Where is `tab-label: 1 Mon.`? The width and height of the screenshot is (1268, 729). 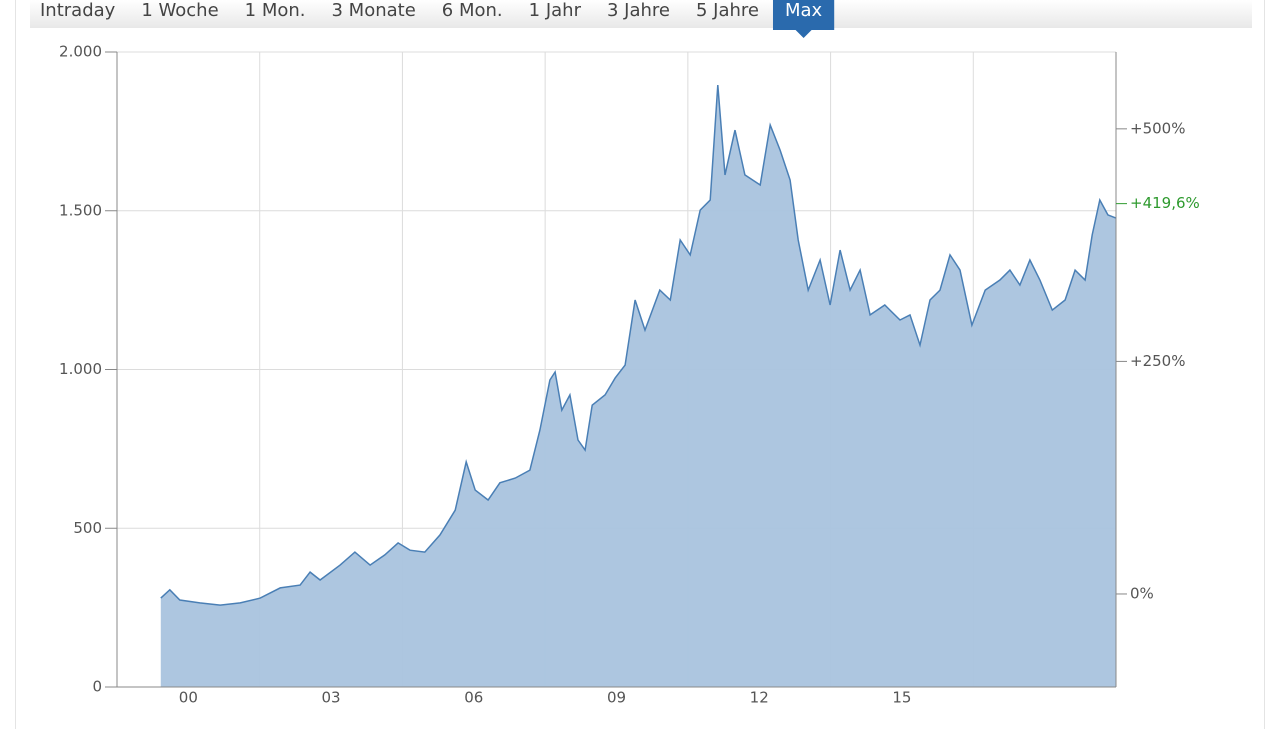
tab-label: 1 Mon. is located at coordinates (275, 10).